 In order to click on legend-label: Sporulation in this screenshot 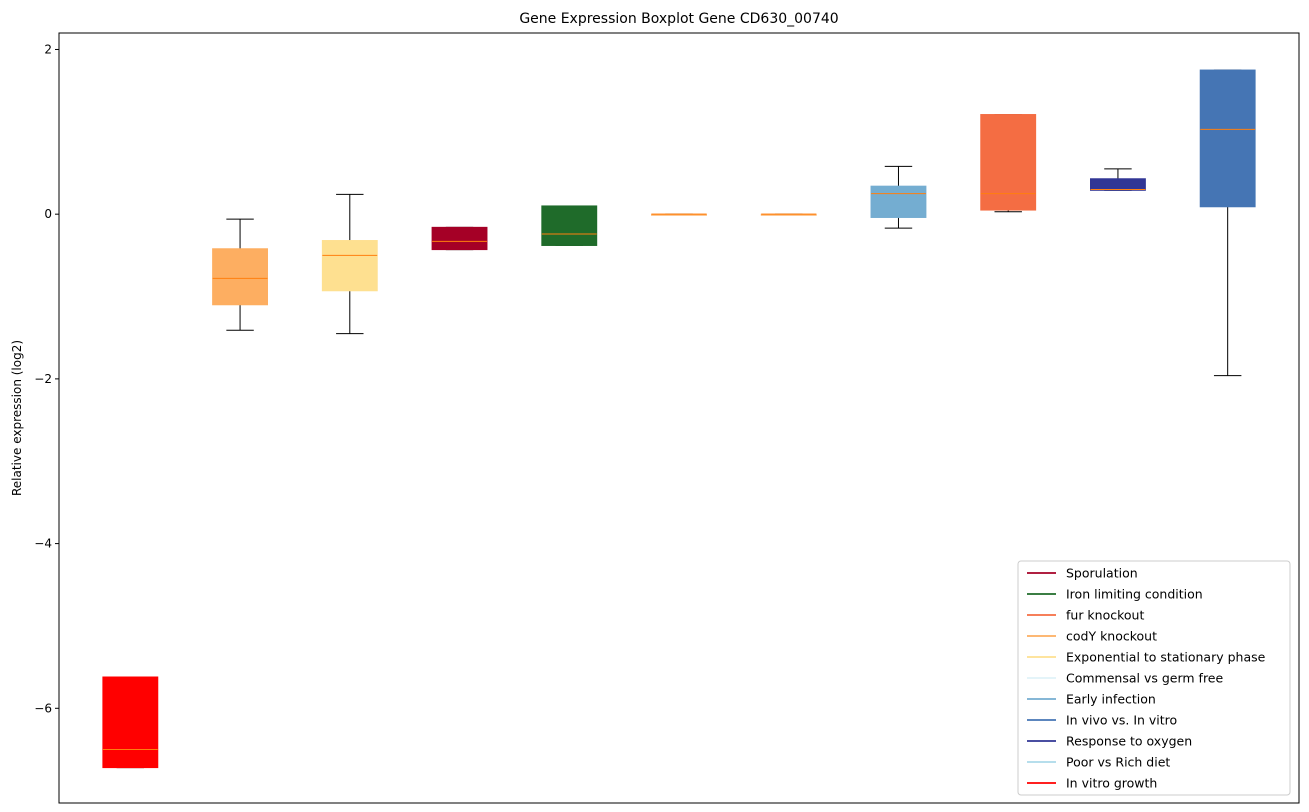, I will do `click(1102, 573)`.